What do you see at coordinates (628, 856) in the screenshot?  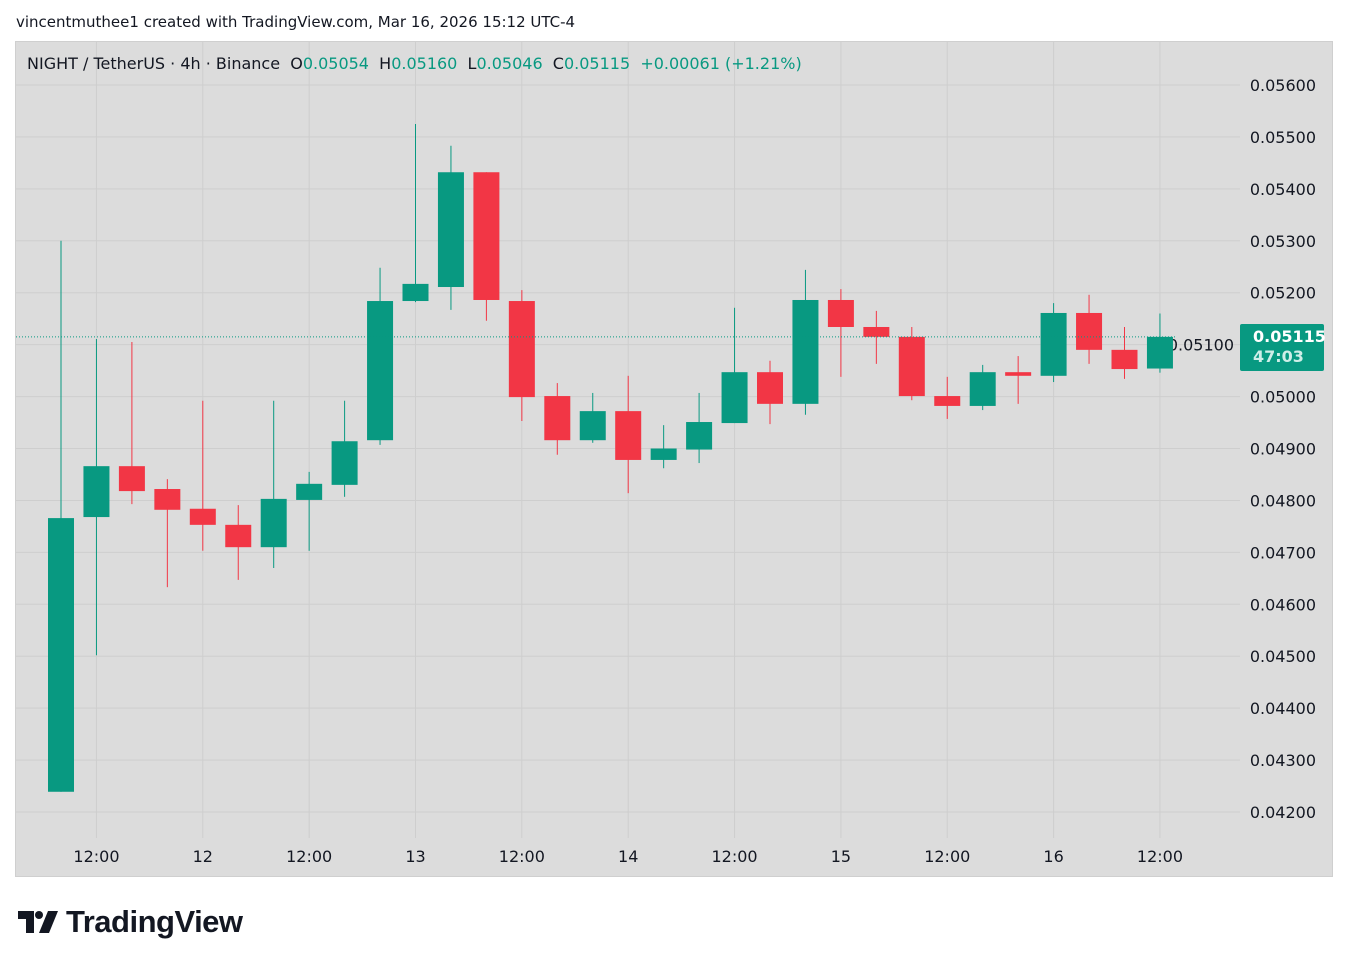 I see `x-tick-label: 14` at bounding box center [628, 856].